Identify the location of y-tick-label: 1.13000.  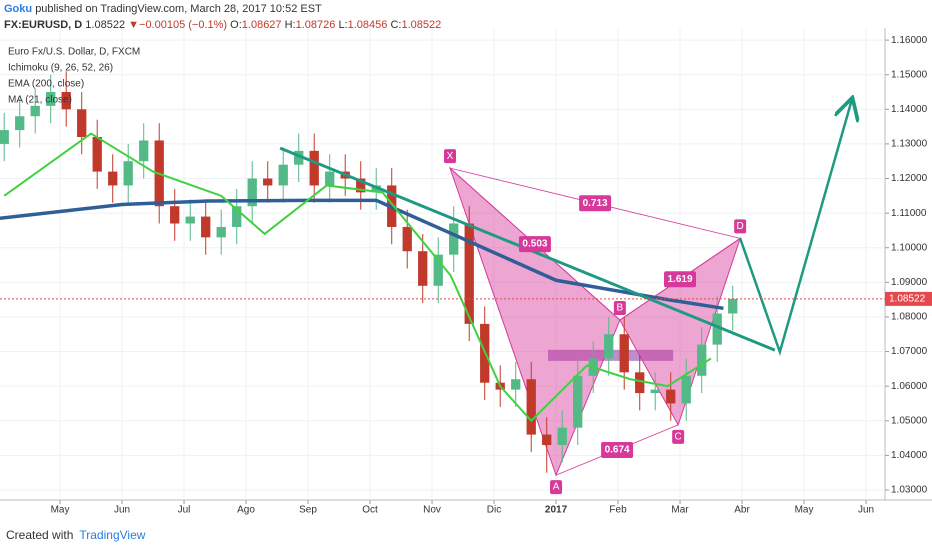
(909, 144).